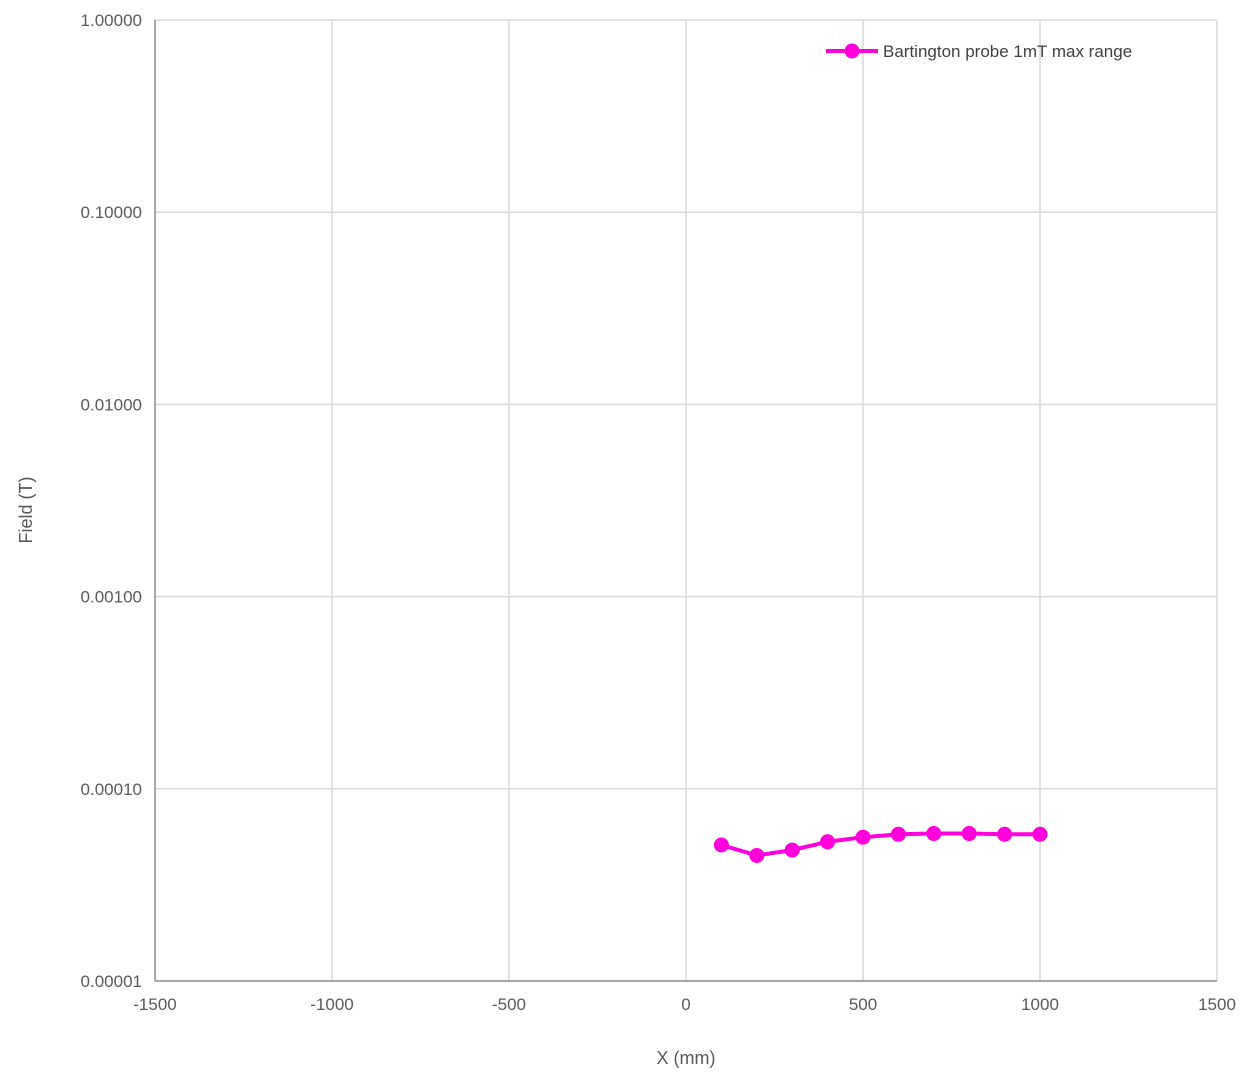 The image size is (1249, 1072). Describe the element at coordinates (685, 1004) in the screenshot. I see `x-tick-label: 0` at that location.